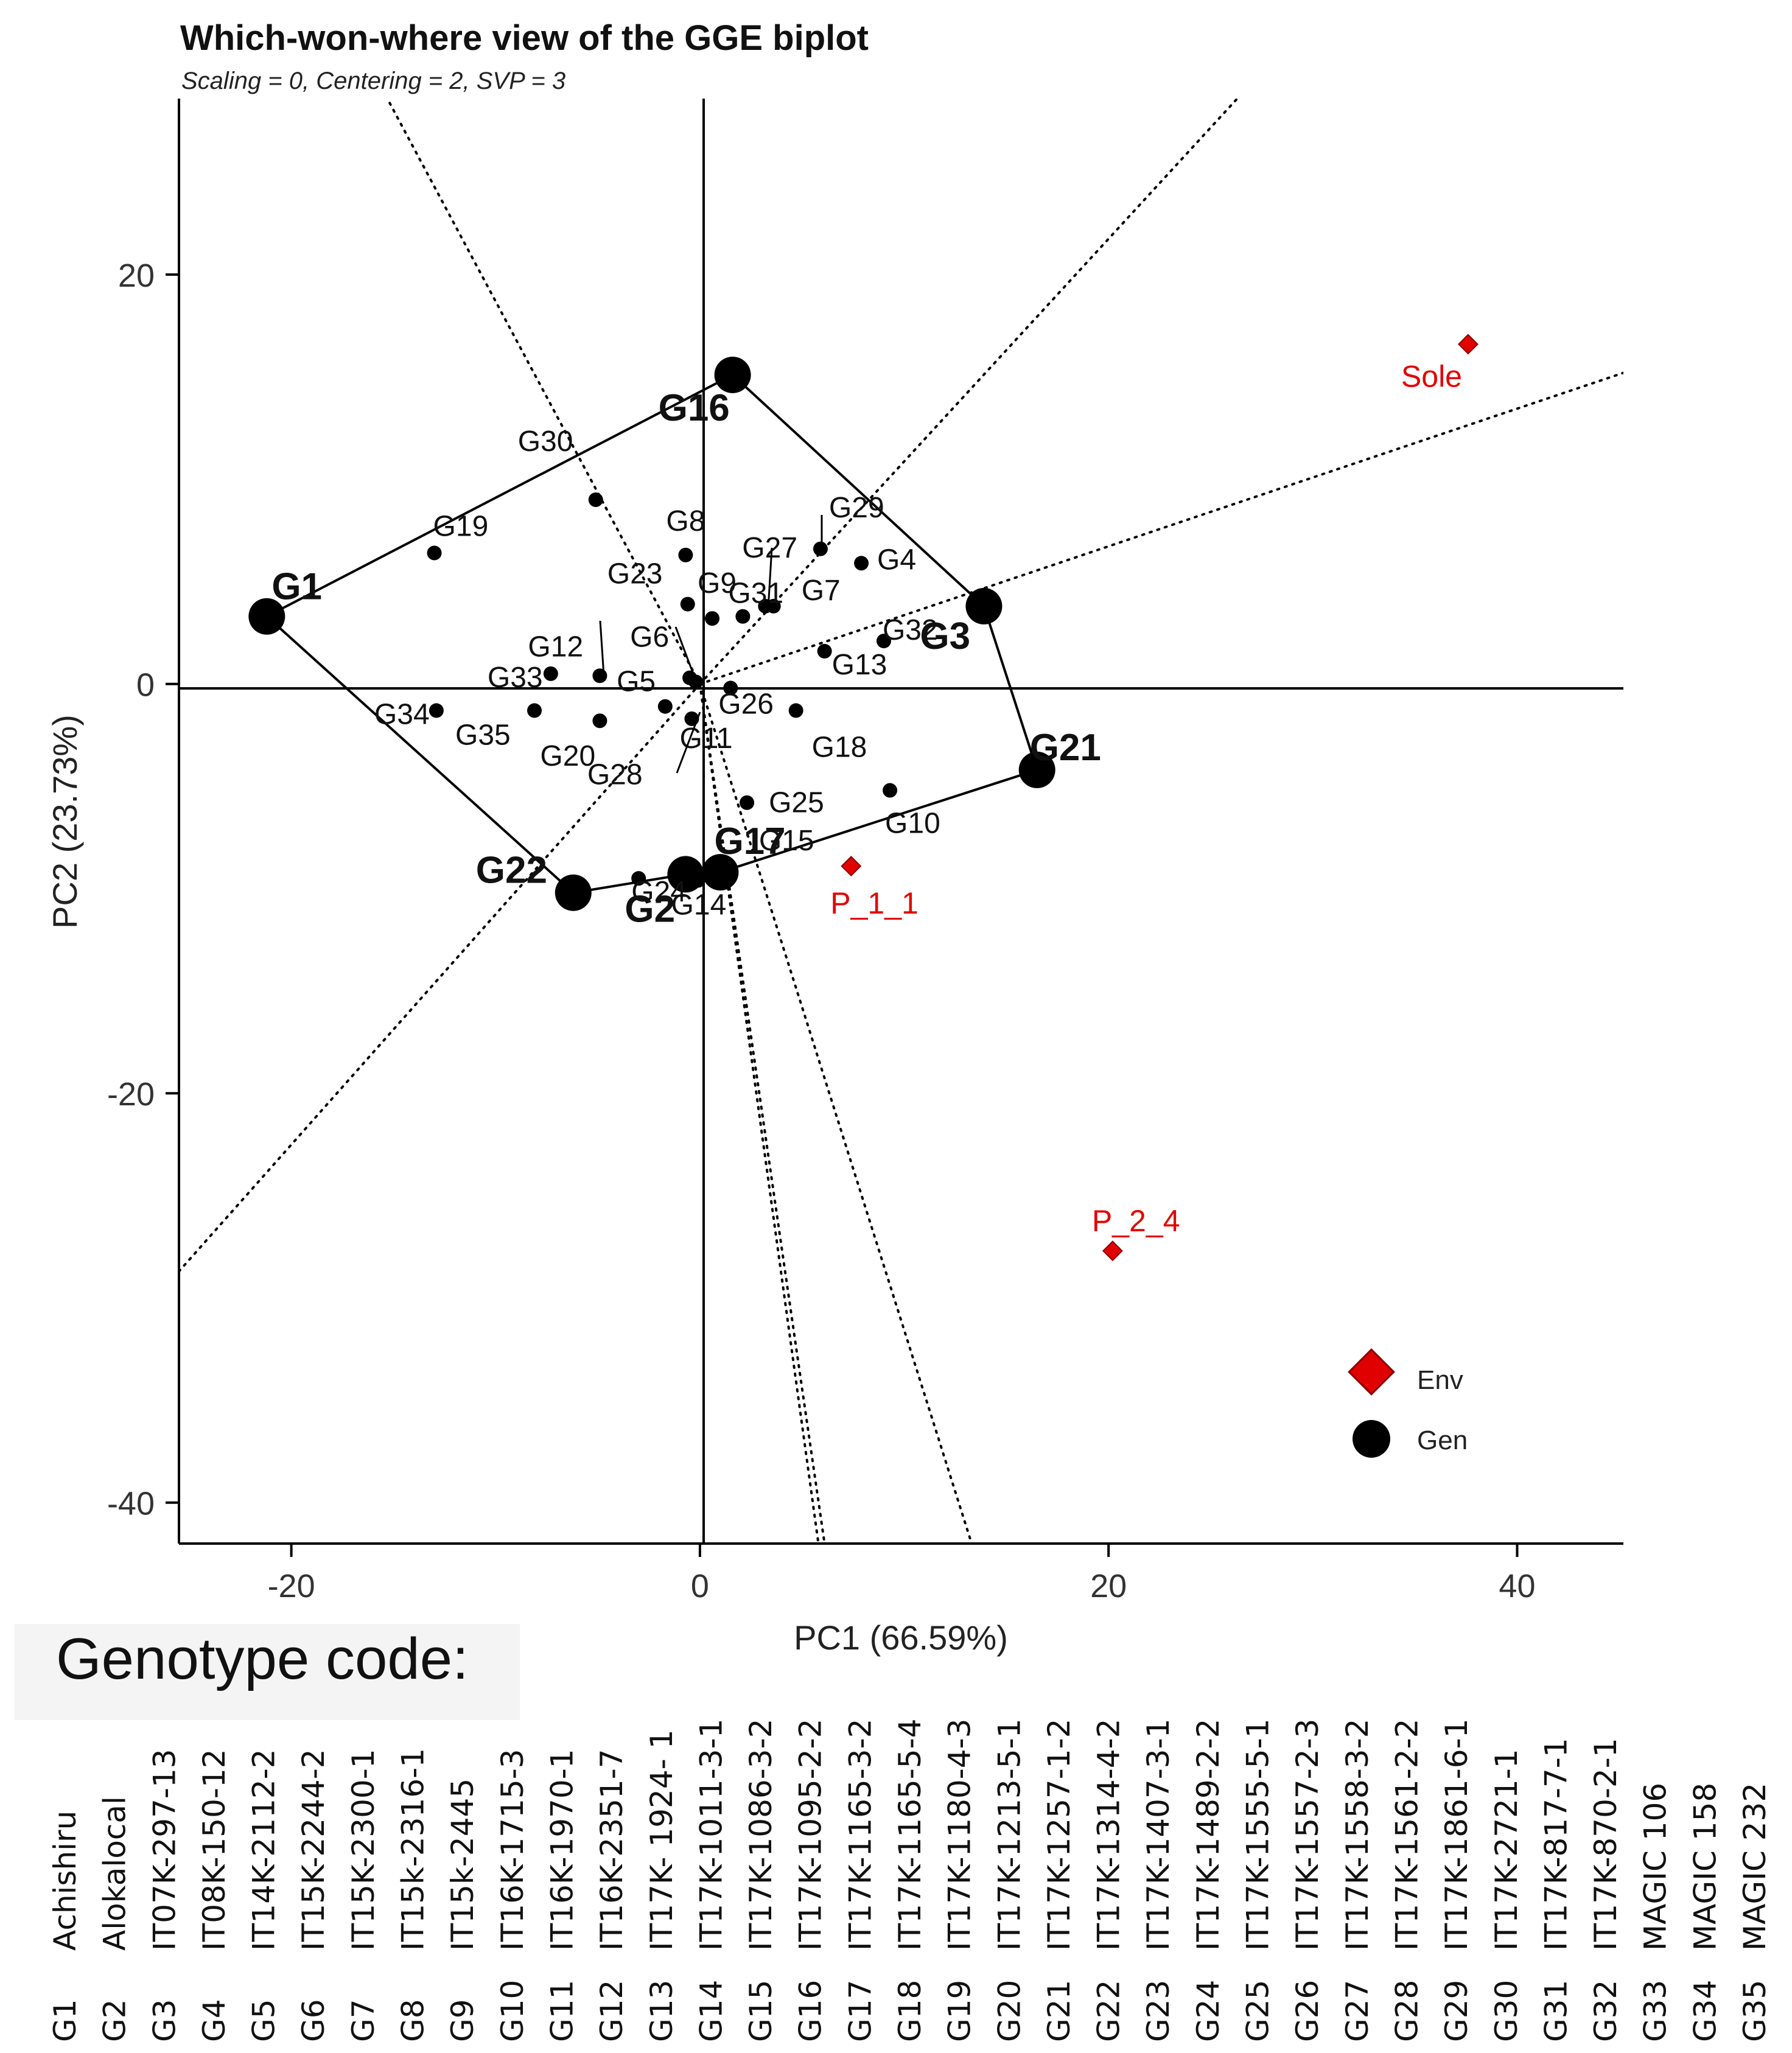  Describe the element at coordinates (859, 665) in the screenshot. I see `genotype-label-G13: G13` at that location.